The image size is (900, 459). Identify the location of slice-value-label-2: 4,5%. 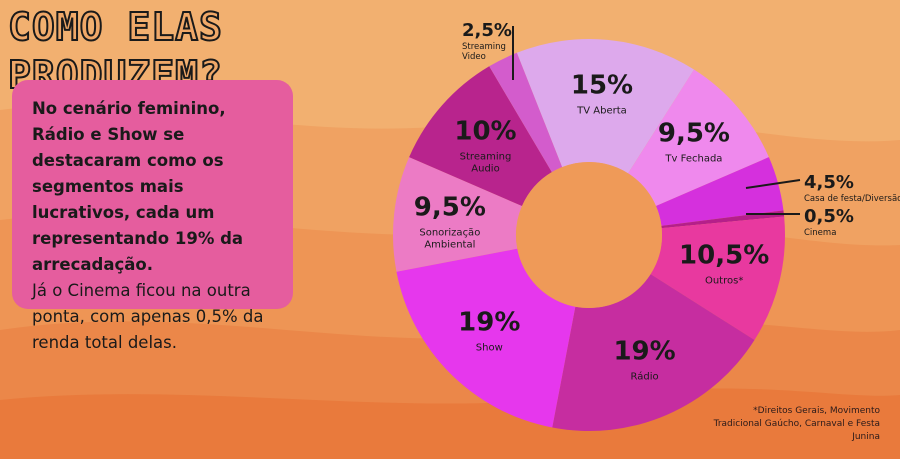
(829, 182).